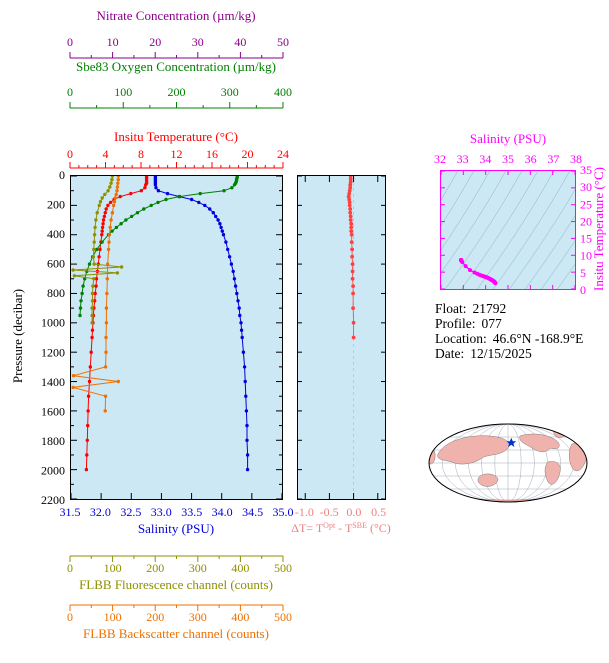  Describe the element at coordinates (161, 512) in the screenshot. I see `svg-text: 33.0` at that location.